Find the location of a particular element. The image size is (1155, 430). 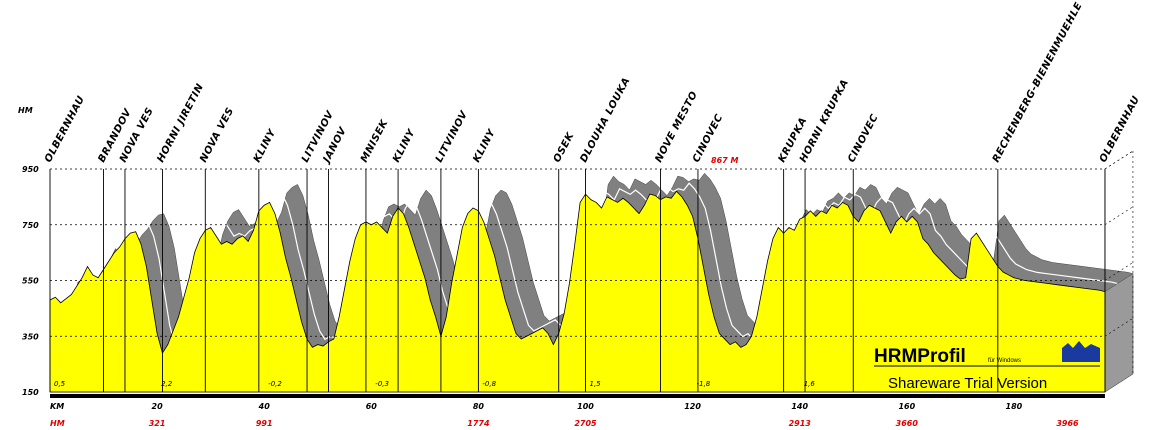

gradient-label: -0,2 is located at coordinates (275, 384).